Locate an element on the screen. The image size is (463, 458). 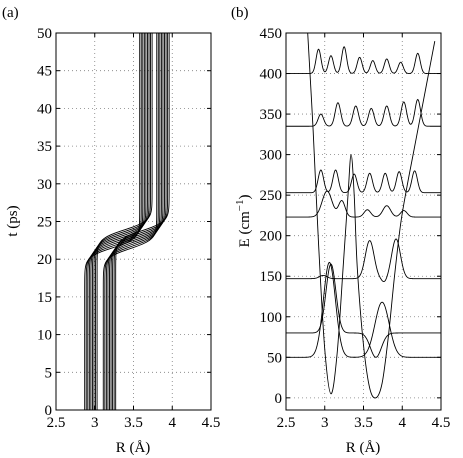
panel-b-ylabel: E (cm−1) is located at coordinates (243, 221).